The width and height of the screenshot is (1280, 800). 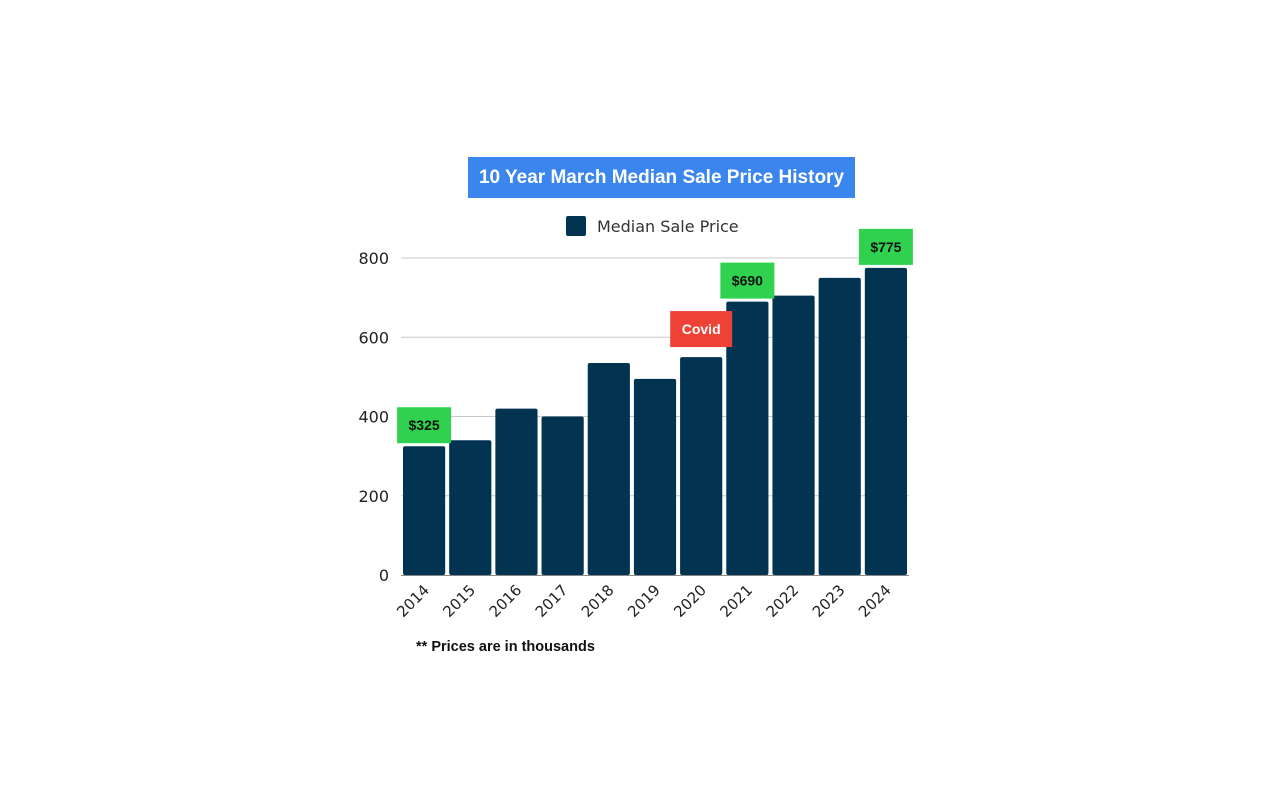 I want to click on footnote: ** Prices are in thousands, so click(x=505, y=647).